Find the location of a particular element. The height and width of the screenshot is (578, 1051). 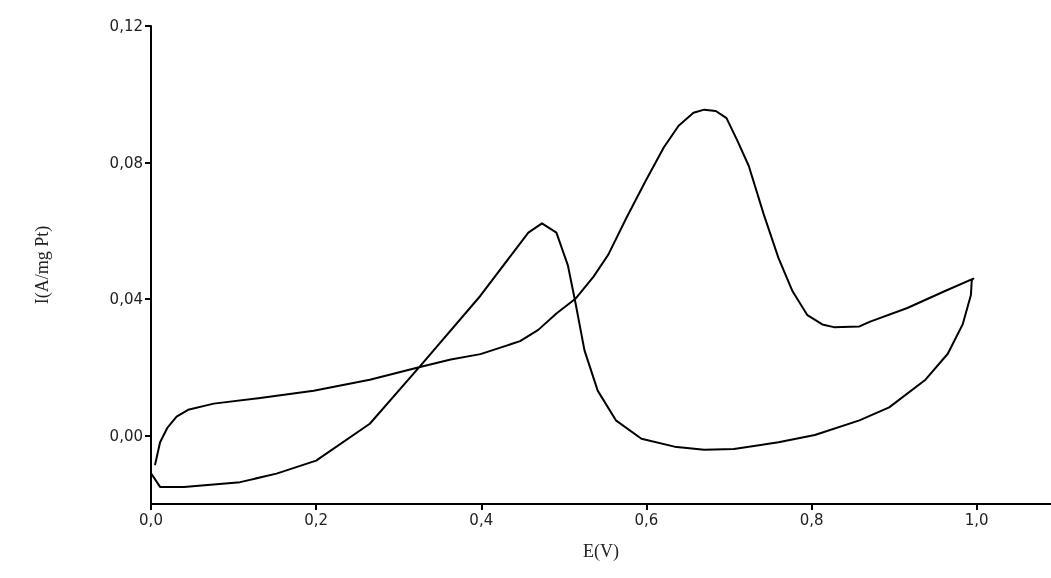

y-tick-label: 0,00 is located at coordinates (126, 435).